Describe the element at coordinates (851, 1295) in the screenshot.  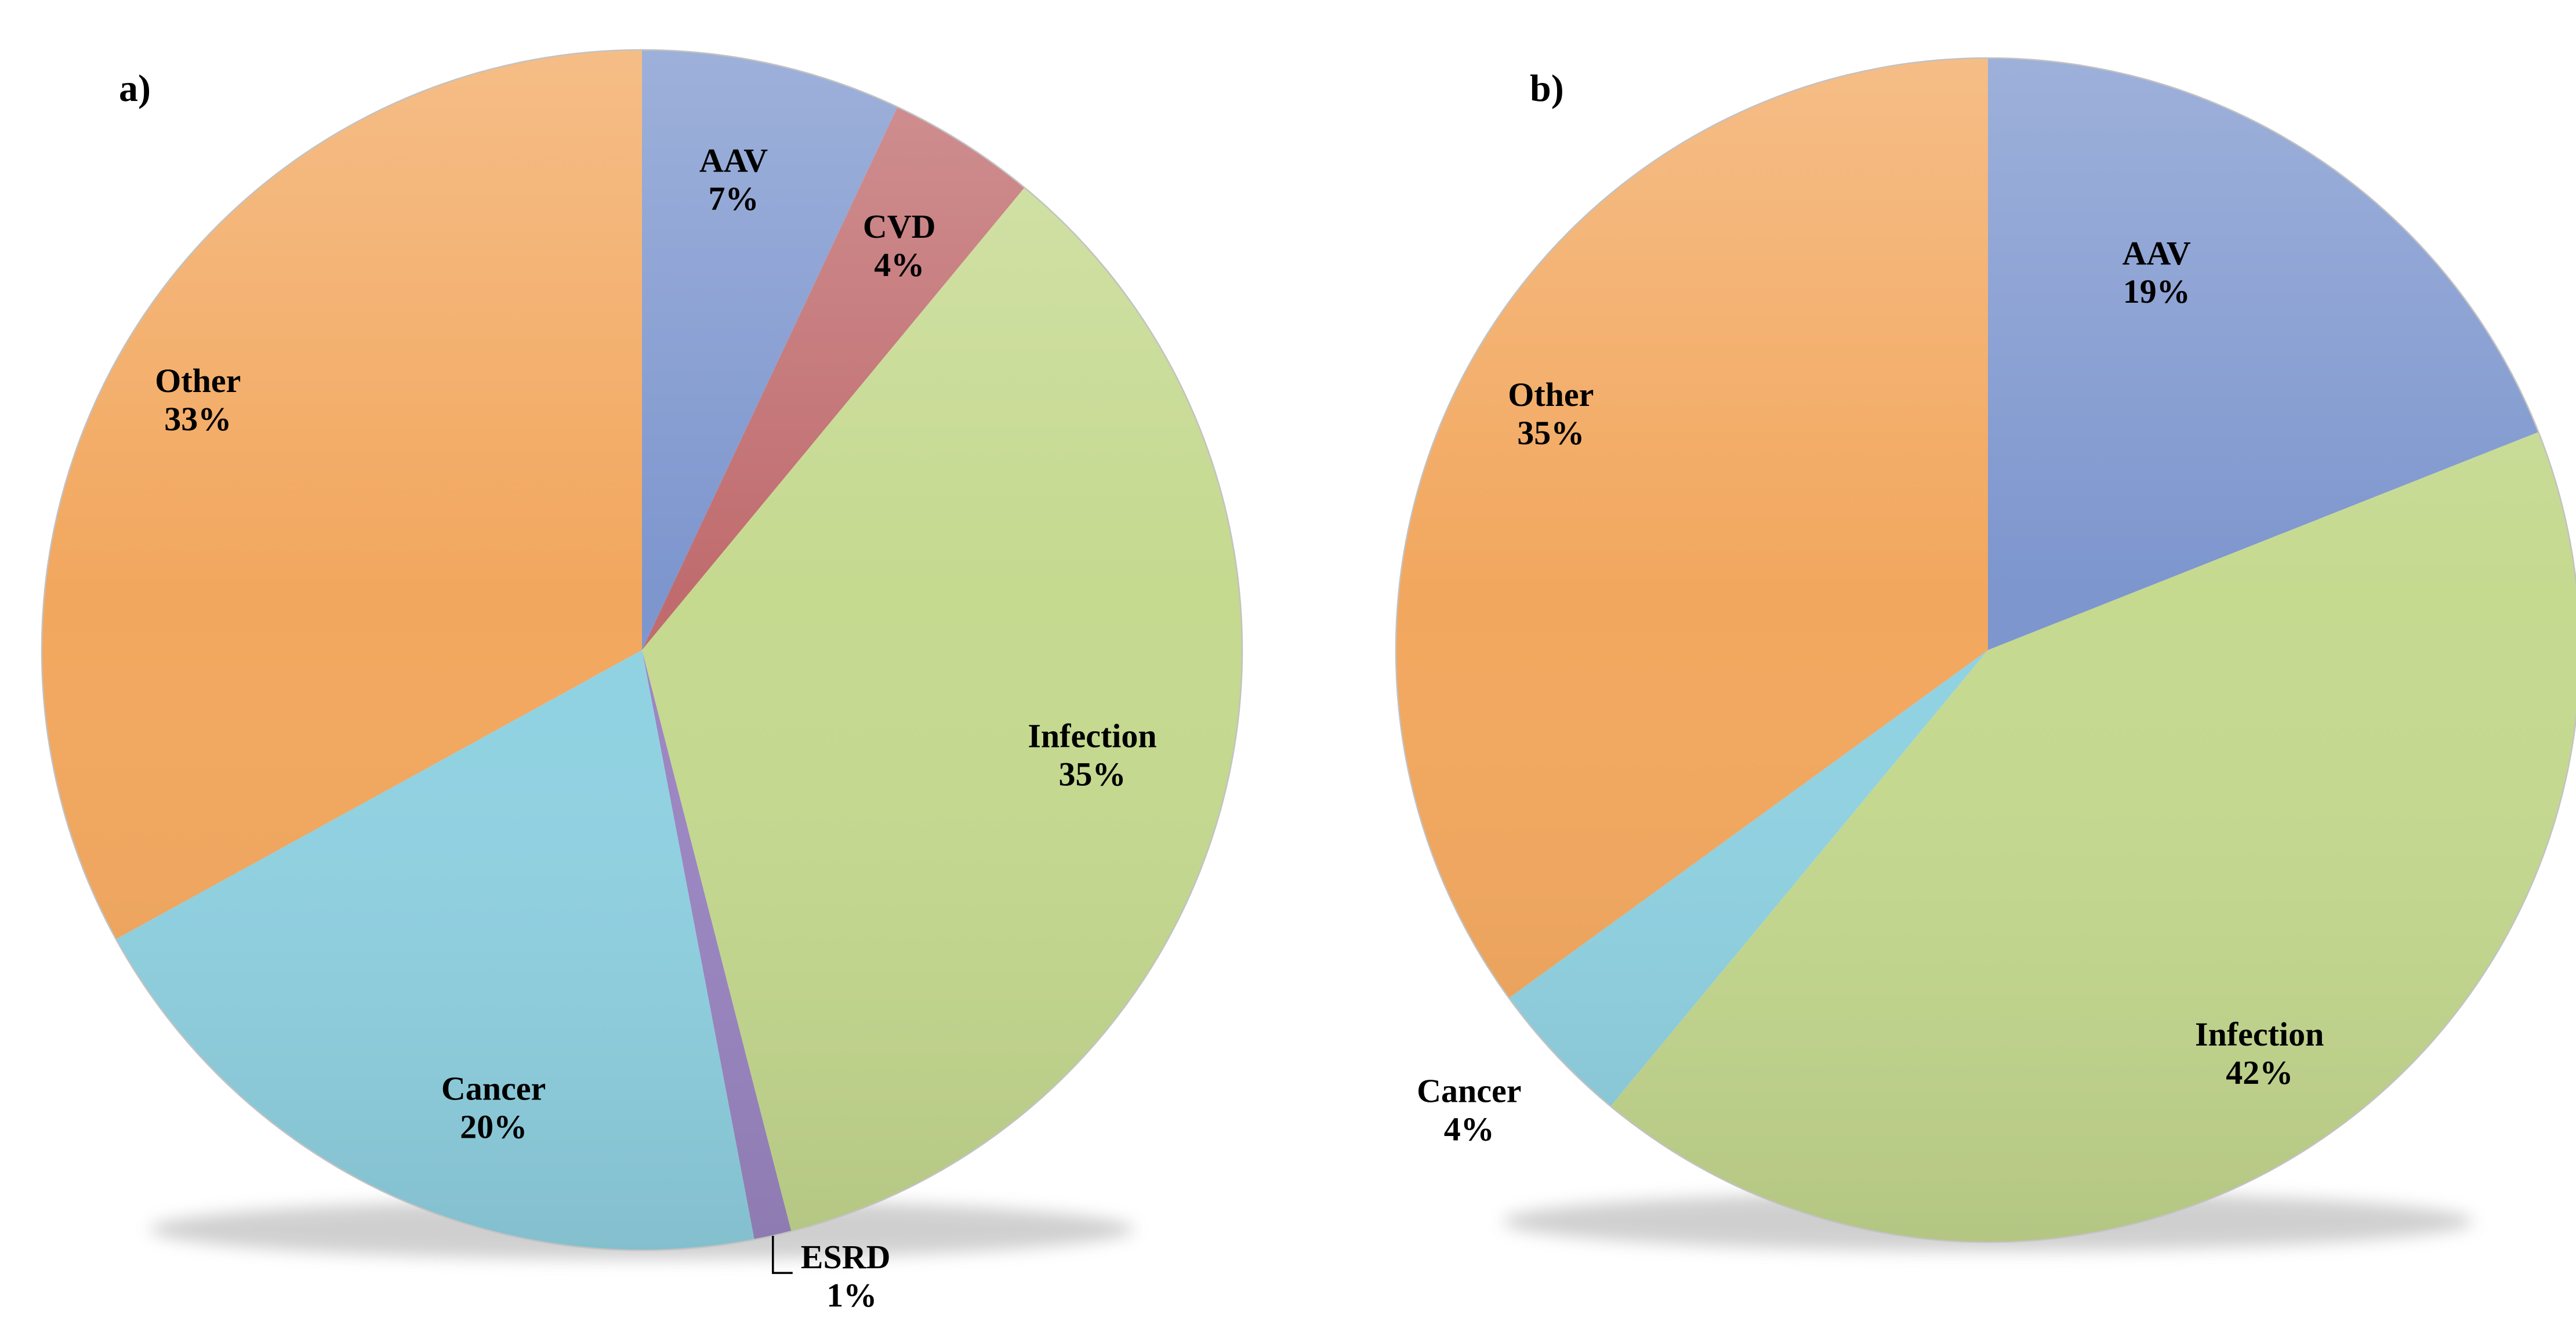
I see `pie-a-label-esrd-pct: 1%` at that location.